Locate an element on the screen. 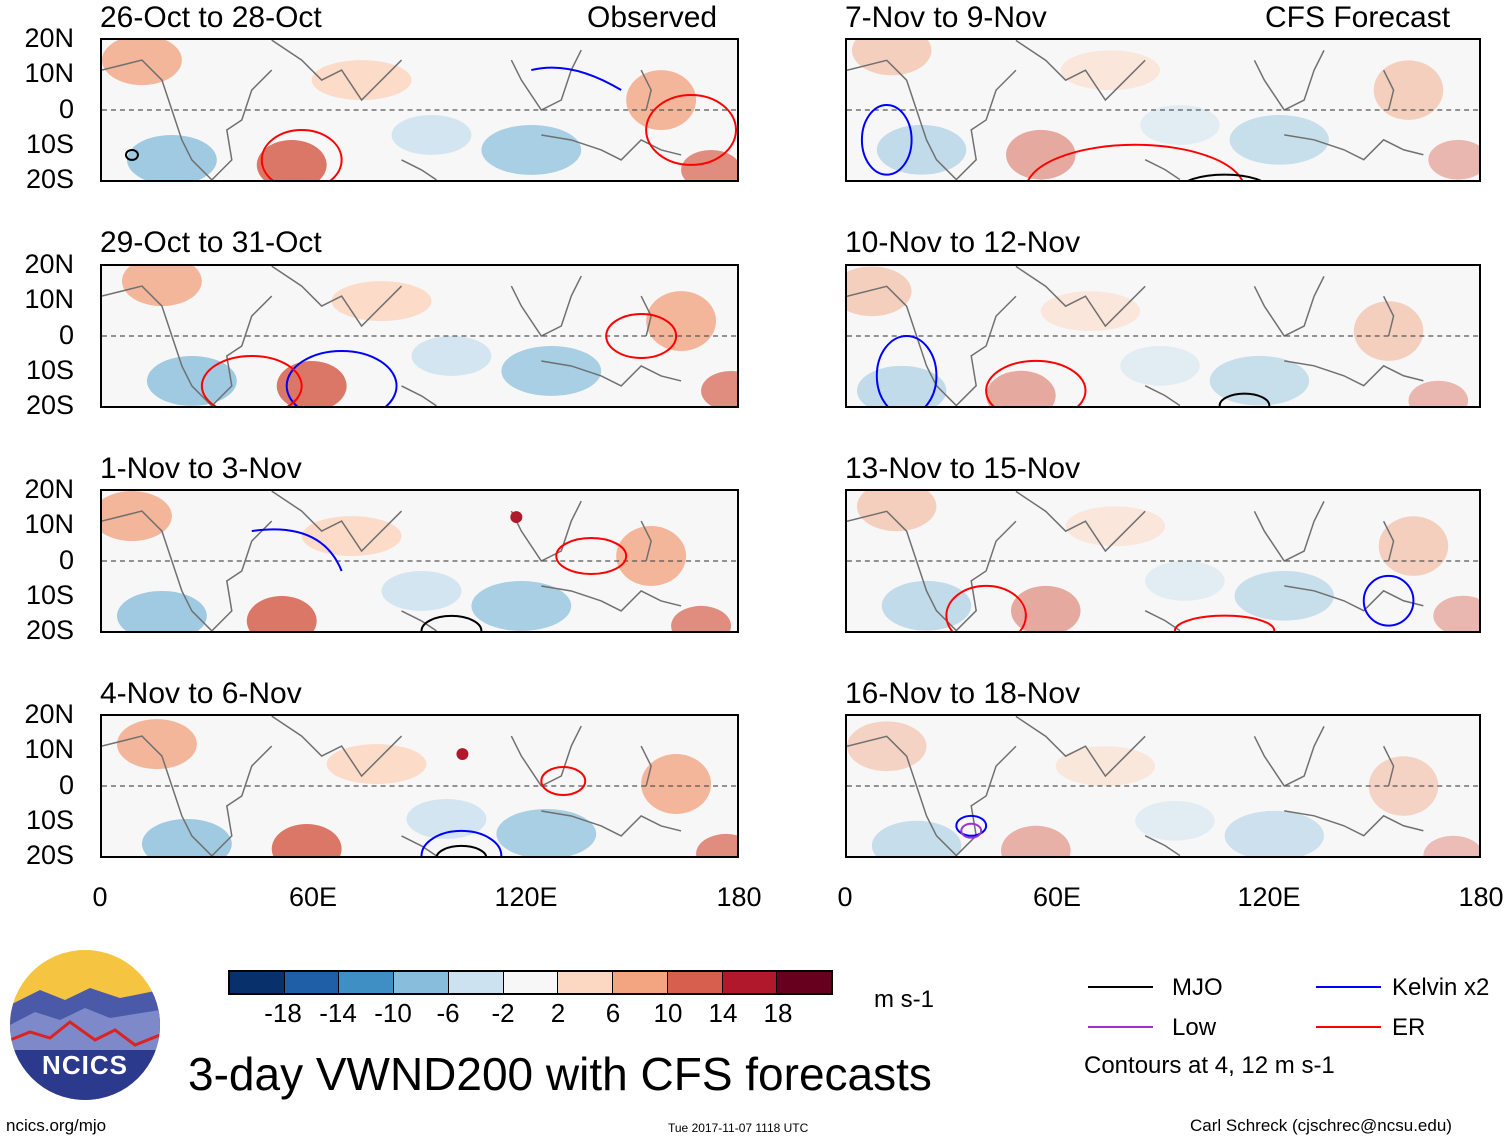 Image resolution: width=1510 pixels, height=1142 pixels. panel-title-right-1: 7-Nov to 9-Nov is located at coordinates (946, 17).